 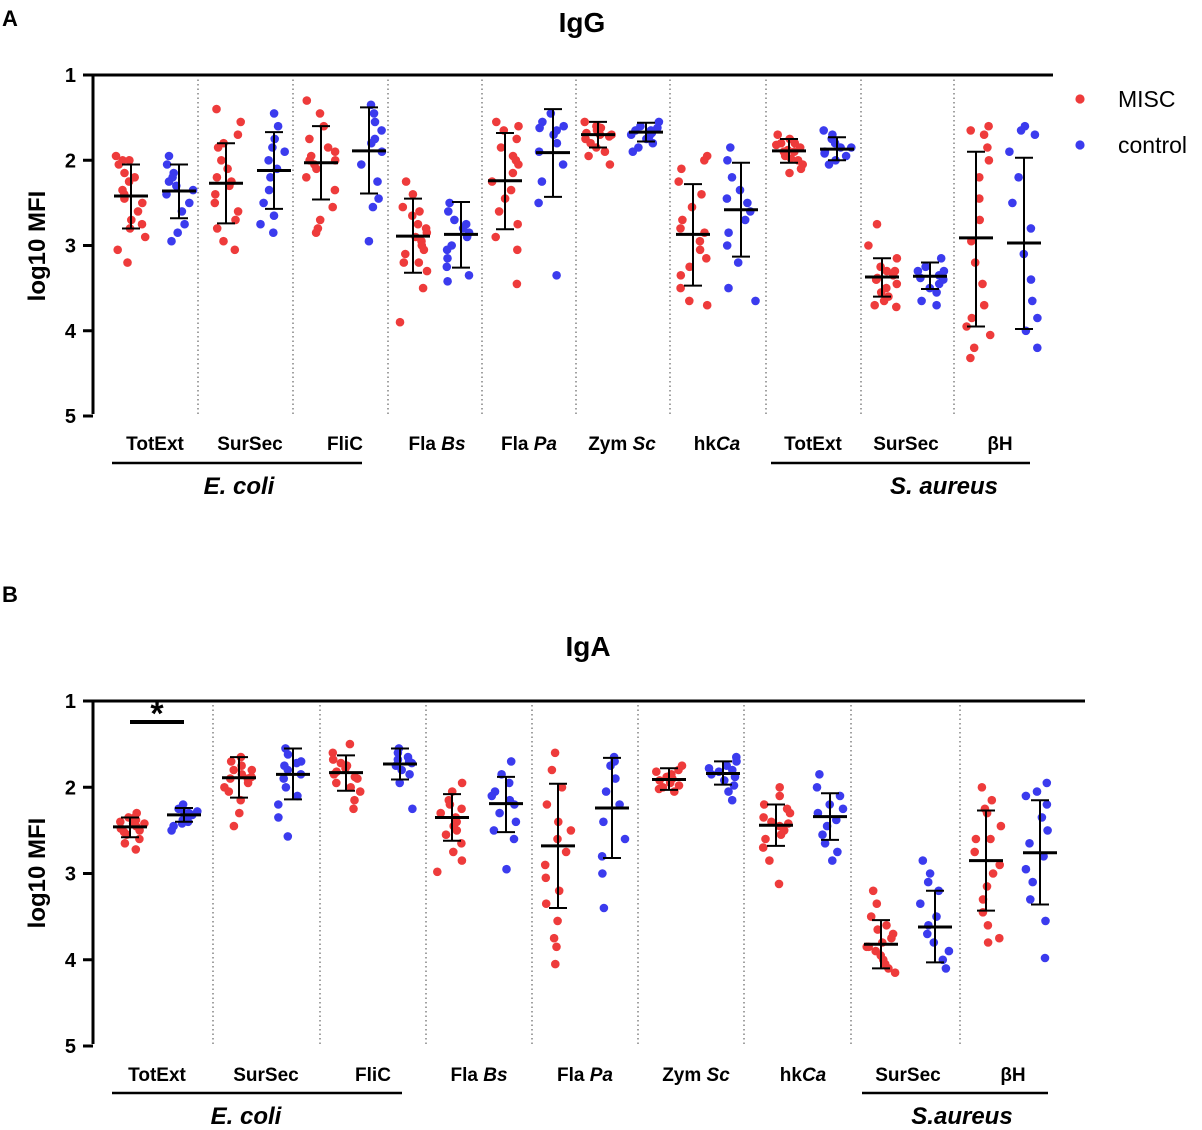 I want to click on category-label-part: Sc, so click(x=719, y=1075).